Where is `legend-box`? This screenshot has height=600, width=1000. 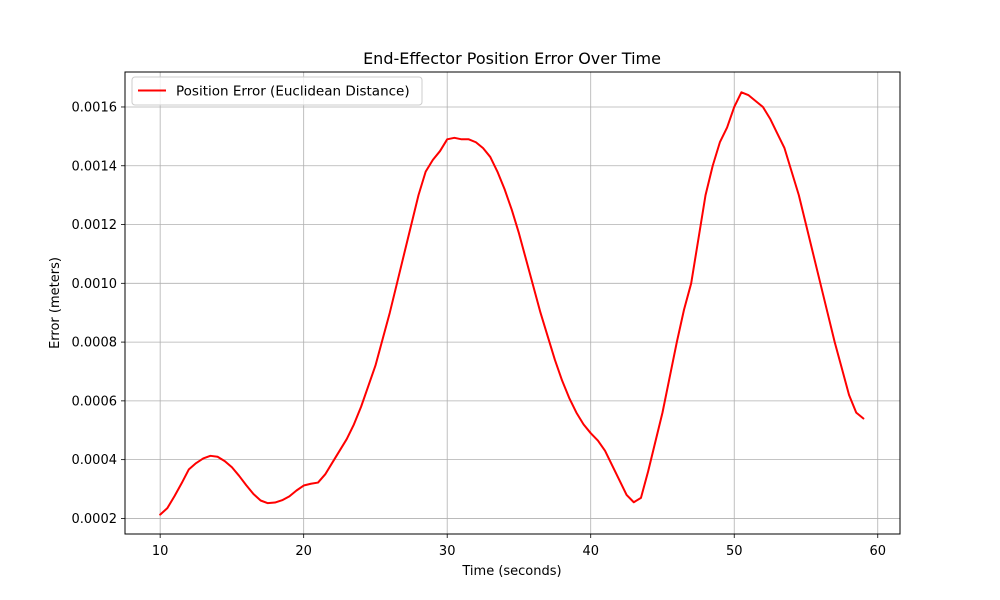 legend-box is located at coordinates (277, 91).